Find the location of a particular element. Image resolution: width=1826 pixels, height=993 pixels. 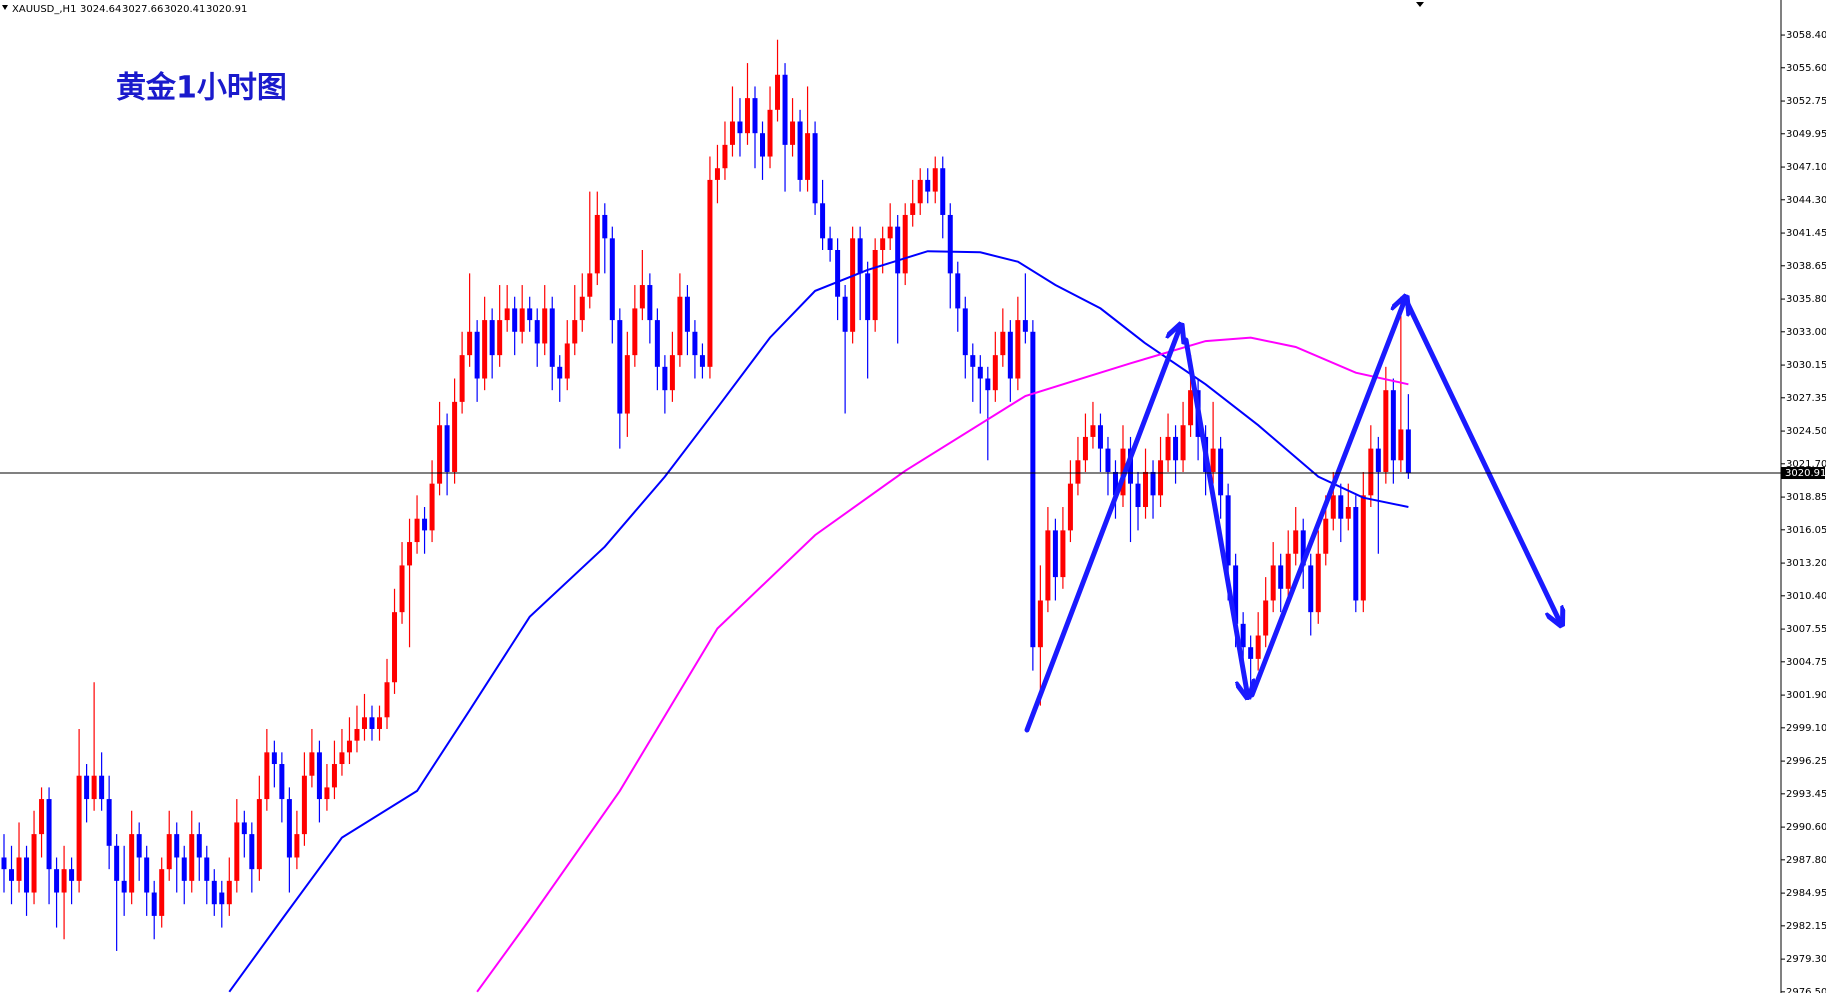

y-tick-label: 3044.30 is located at coordinates (1806, 200).